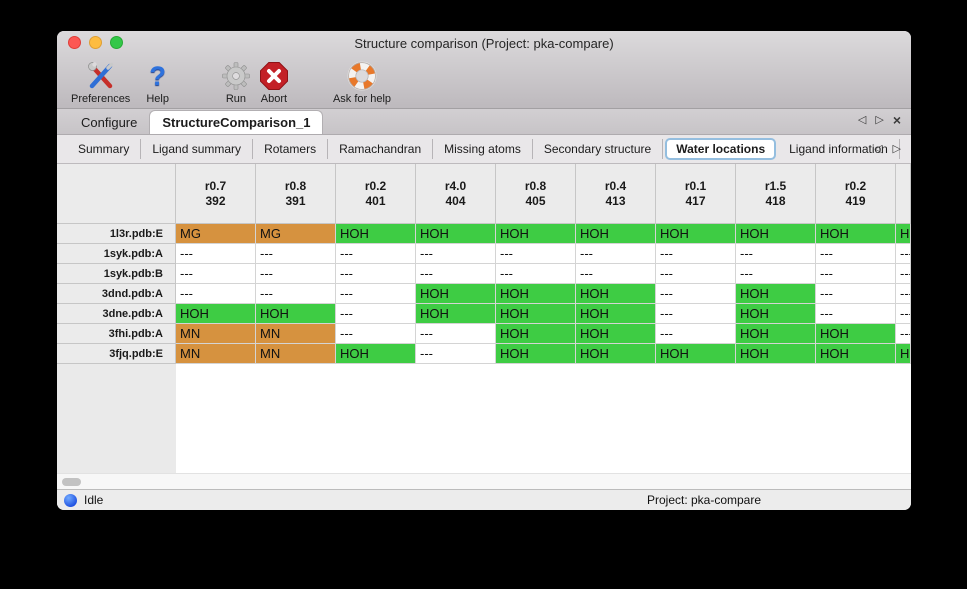 The height and width of the screenshot is (589, 967). What do you see at coordinates (236, 122) in the screenshot?
I see `tab-structure-comparison-1: StructureComparison_1` at bounding box center [236, 122].